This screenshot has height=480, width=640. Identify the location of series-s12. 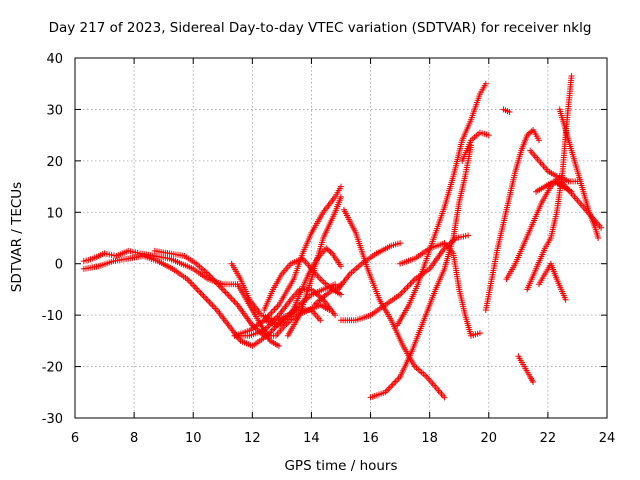
(327, 294).